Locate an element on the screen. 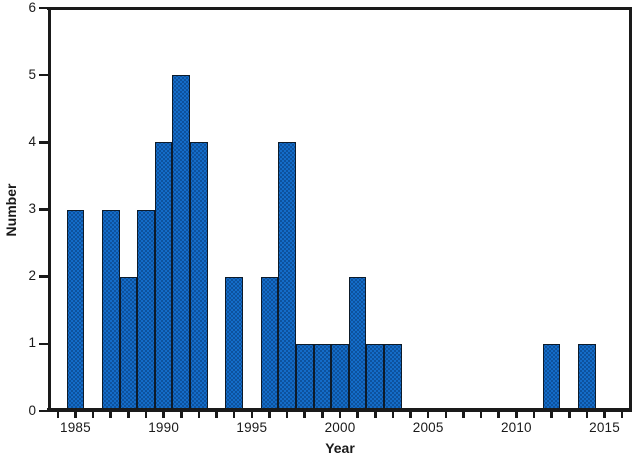 The image size is (639, 461). bar-2001 is located at coordinates (357, 343).